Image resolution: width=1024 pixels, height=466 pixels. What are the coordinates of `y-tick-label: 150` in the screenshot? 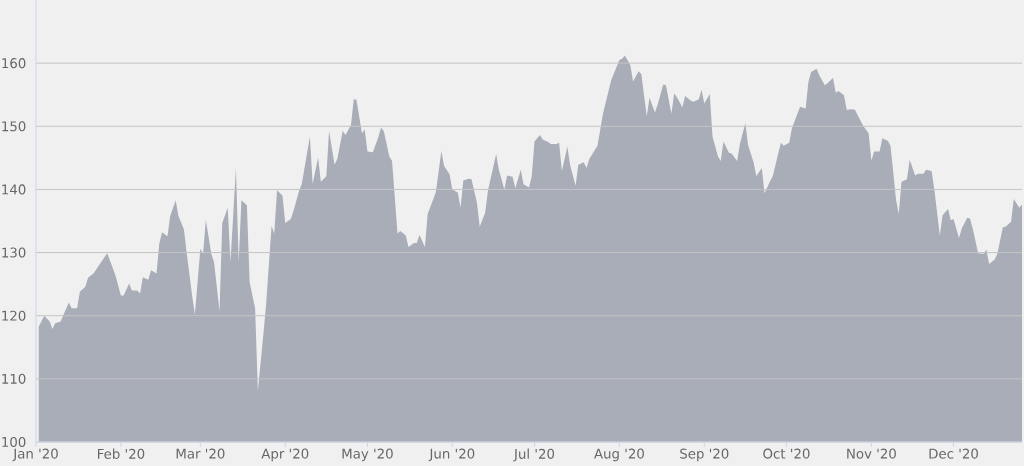 It's located at (14, 126).